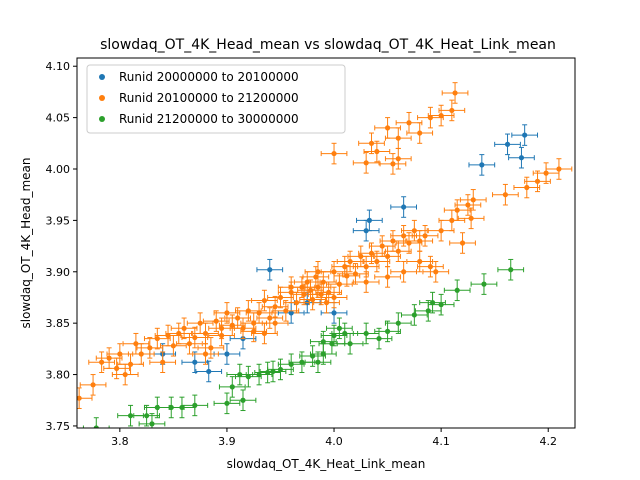  I want to click on x-axis: 3.8 3.9 4.0 4.1 4.2, so click(334, 438).